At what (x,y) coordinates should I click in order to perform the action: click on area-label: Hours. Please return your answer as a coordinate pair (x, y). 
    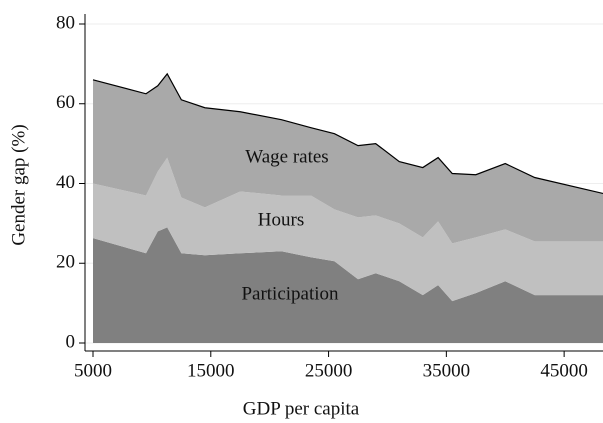
    Looking at the image, I should click on (281, 219).